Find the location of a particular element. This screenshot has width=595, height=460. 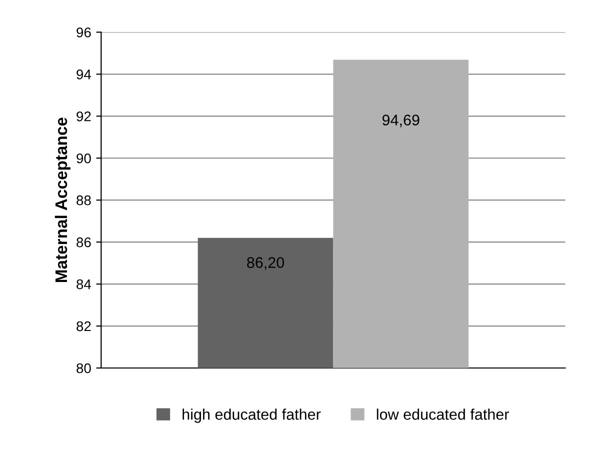

y-tick-label: 82 is located at coordinates (83, 326).